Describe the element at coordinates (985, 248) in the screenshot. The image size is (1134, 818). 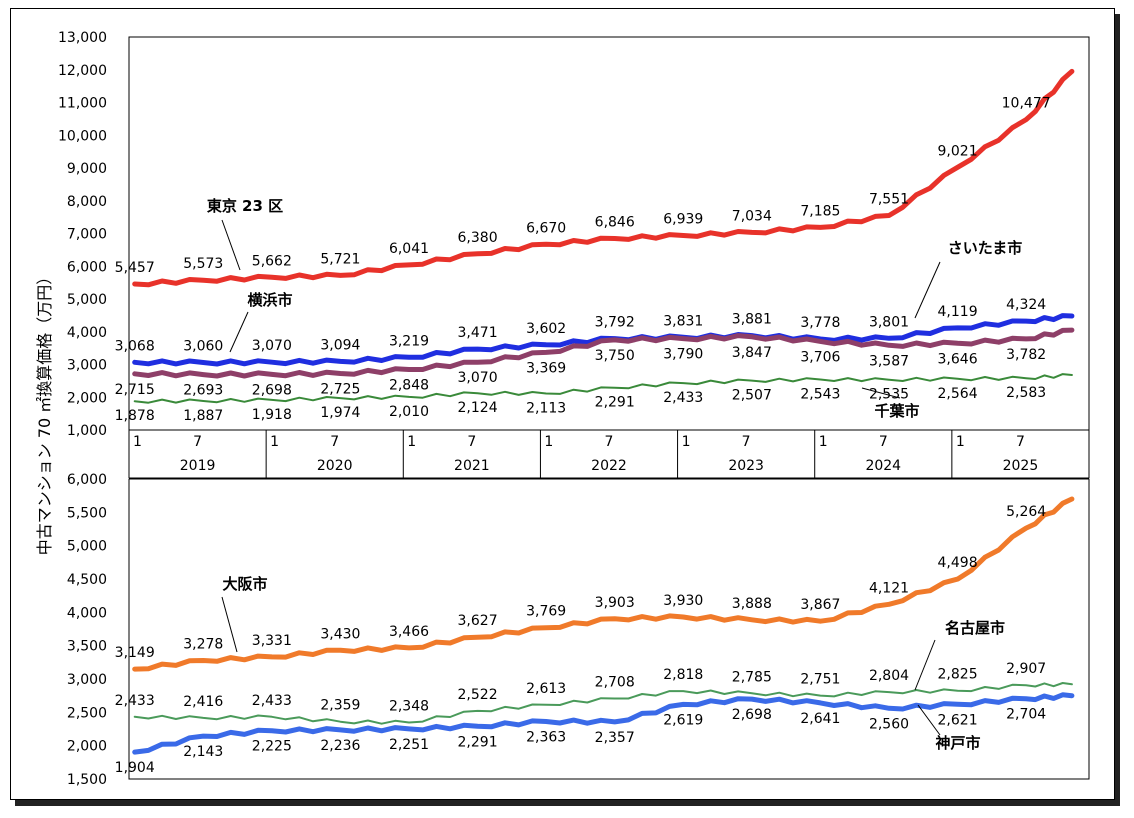
I see `series-label: さいたま市` at that location.